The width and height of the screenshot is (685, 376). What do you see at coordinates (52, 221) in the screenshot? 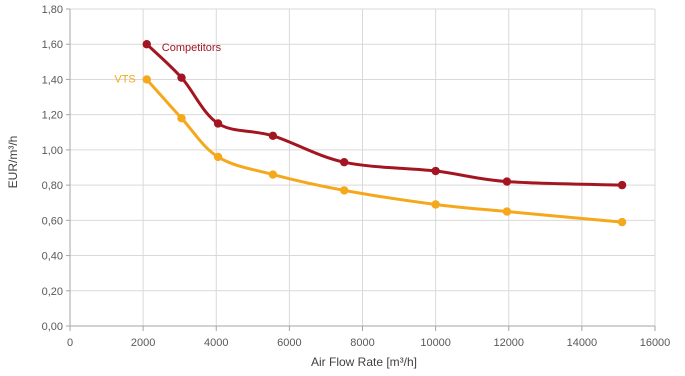
I see `y-tick-label: 0,60` at bounding box center [52, 221].